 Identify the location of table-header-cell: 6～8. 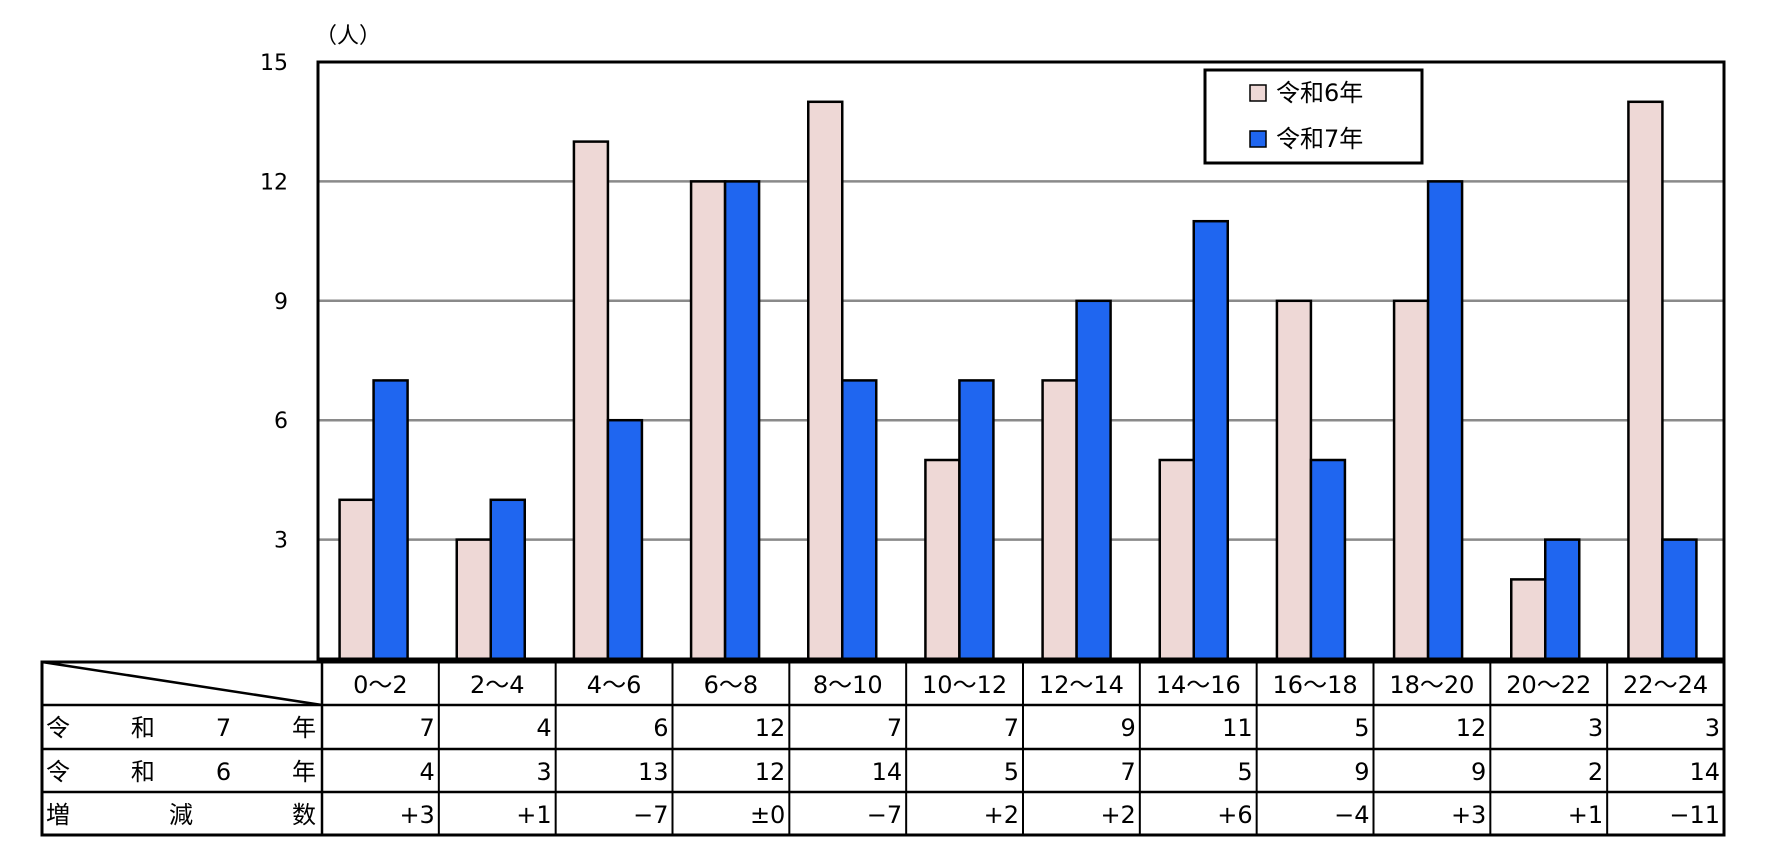
(731, 685).